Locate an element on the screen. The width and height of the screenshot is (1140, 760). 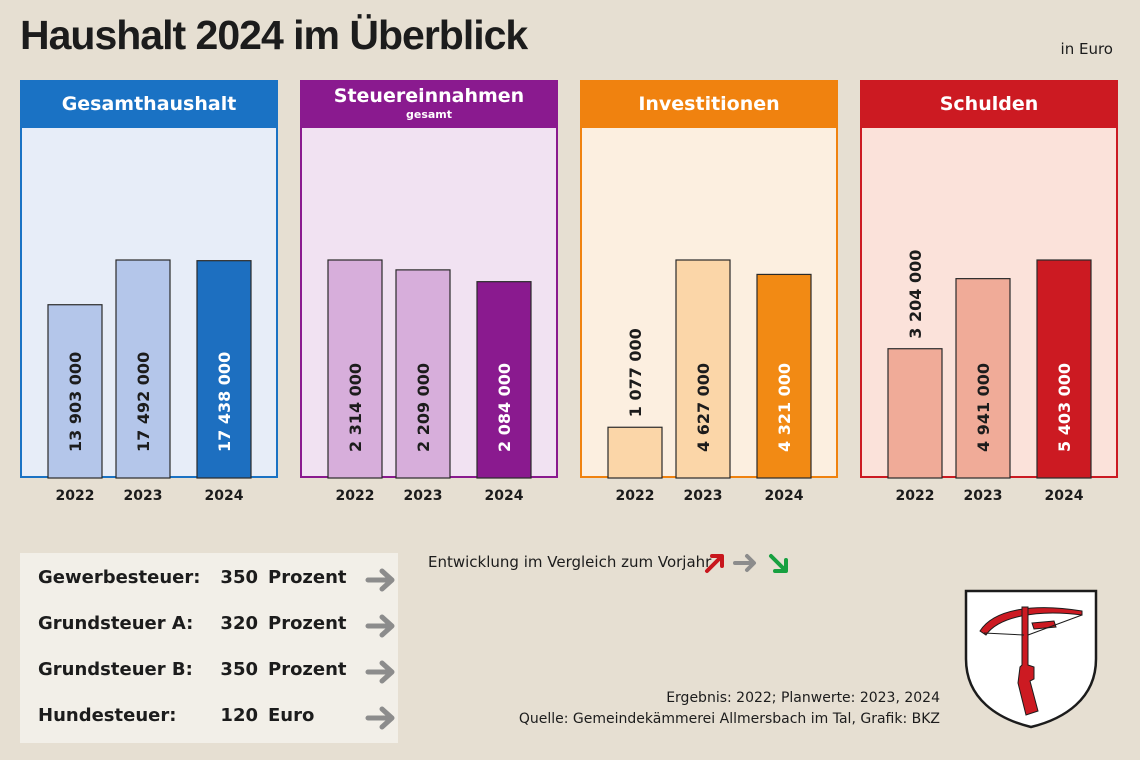
rate-name: Grundsteuer B: is located at coordinates (115, 669).